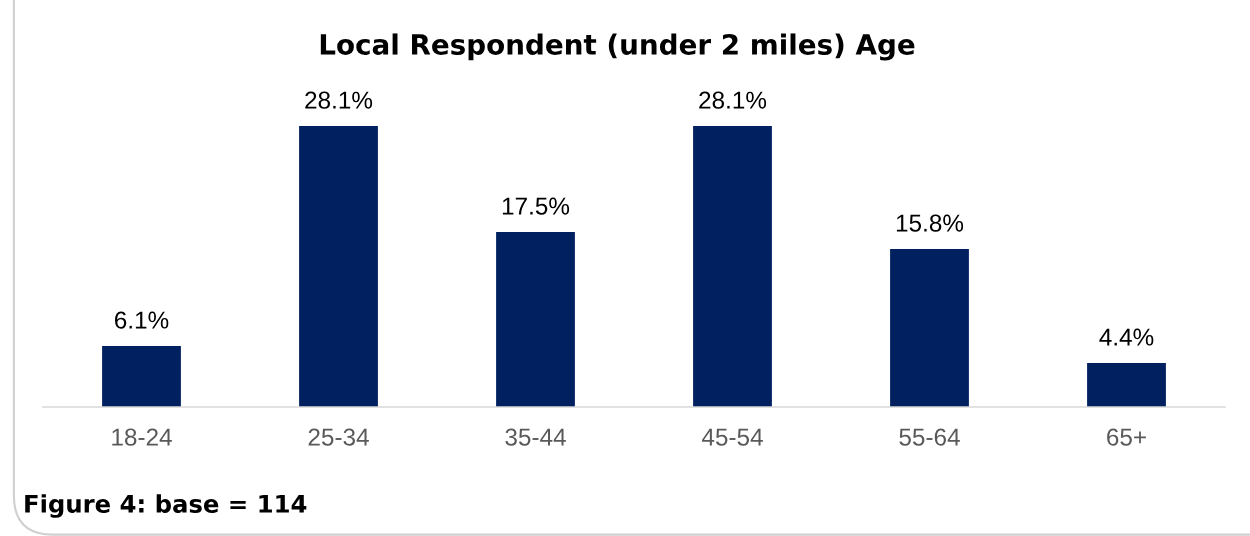  I want to click on data-label: 15.8%, so click(930, 223).